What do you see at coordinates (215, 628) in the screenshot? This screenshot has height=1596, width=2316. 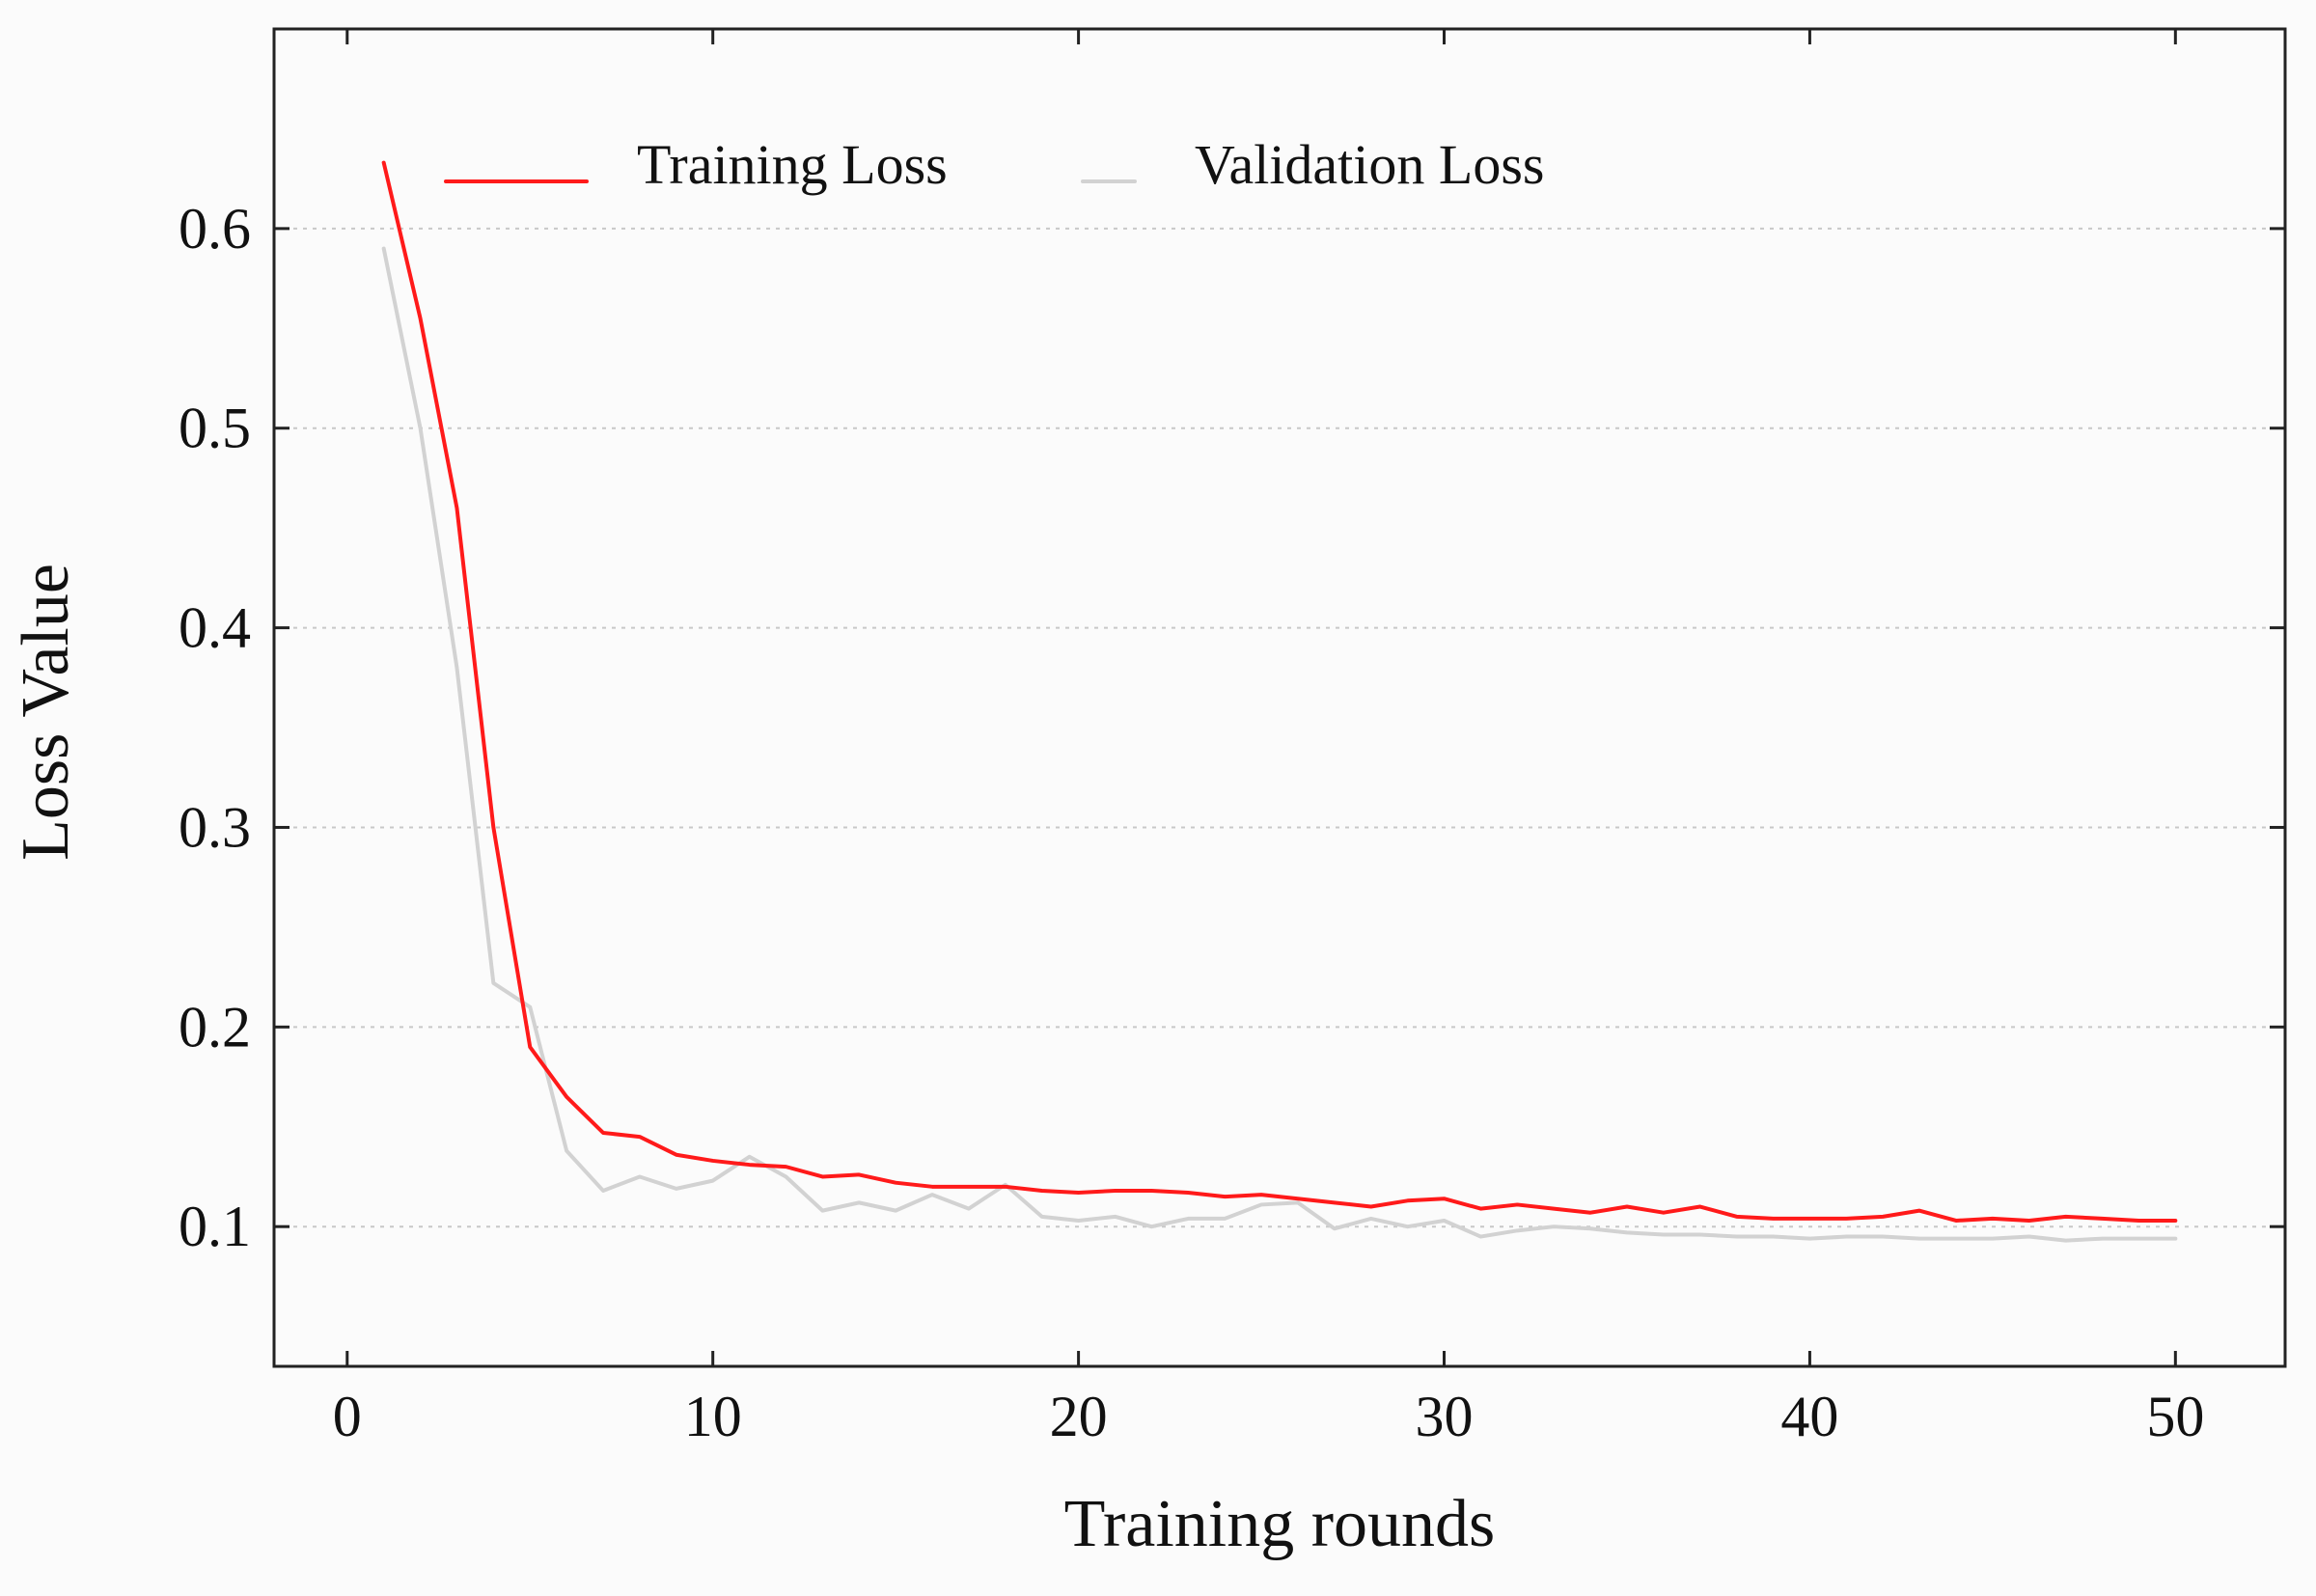 I see `y-tick-label: 0.4` at bounding box center [215, 628].